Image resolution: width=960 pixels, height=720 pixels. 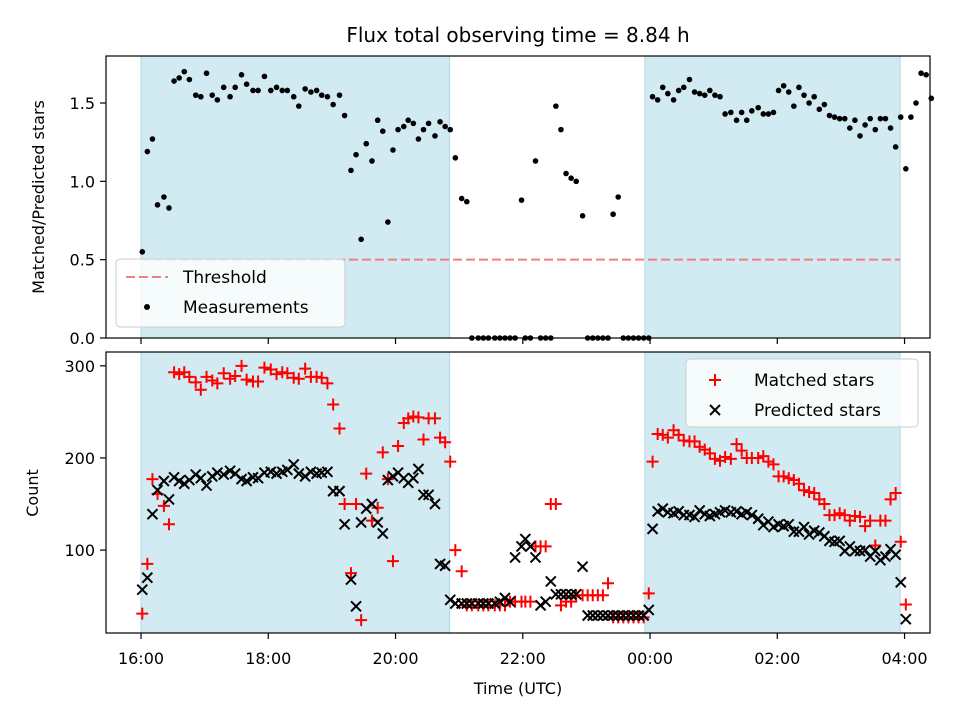 I want to click on y-tick-label: 100, so click(x=79, y=550).